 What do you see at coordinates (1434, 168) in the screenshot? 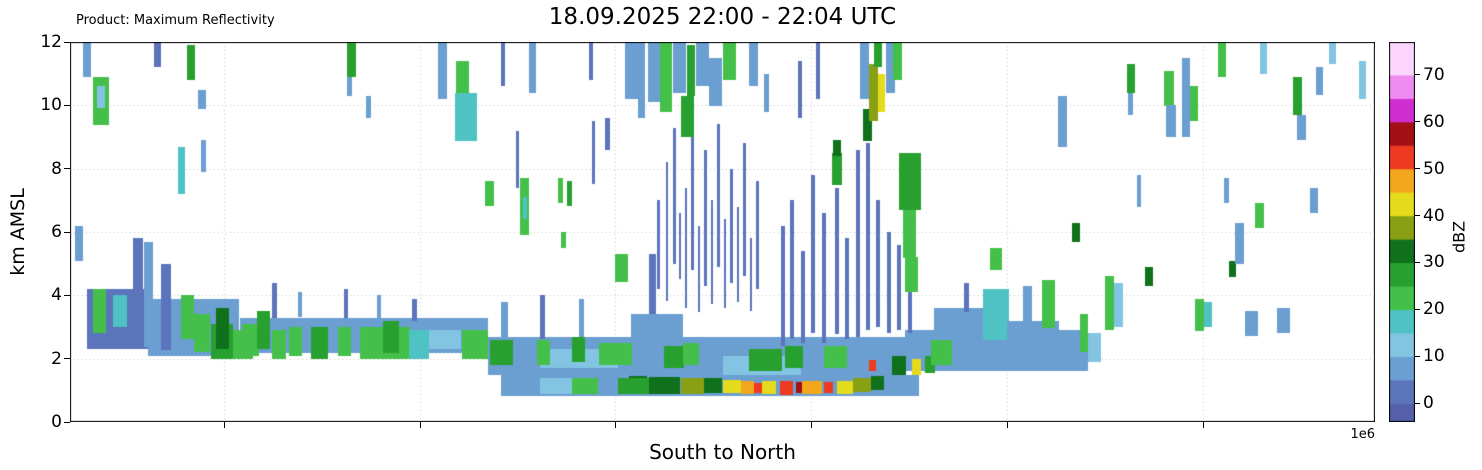
I see `colorbar-tick-label: 50` at bounding box center [1434, 168].